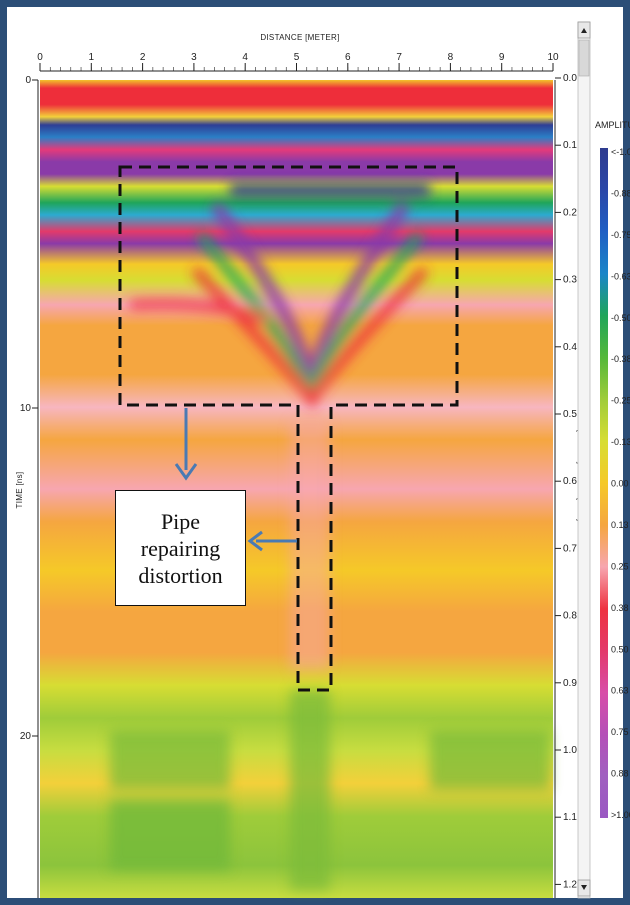 This screenshot has height=905, width=630. What do you see at coordinates (570, 817) in the screenshot?
I see `right-tick-label: 1.1` at bounding box center [570, 817].